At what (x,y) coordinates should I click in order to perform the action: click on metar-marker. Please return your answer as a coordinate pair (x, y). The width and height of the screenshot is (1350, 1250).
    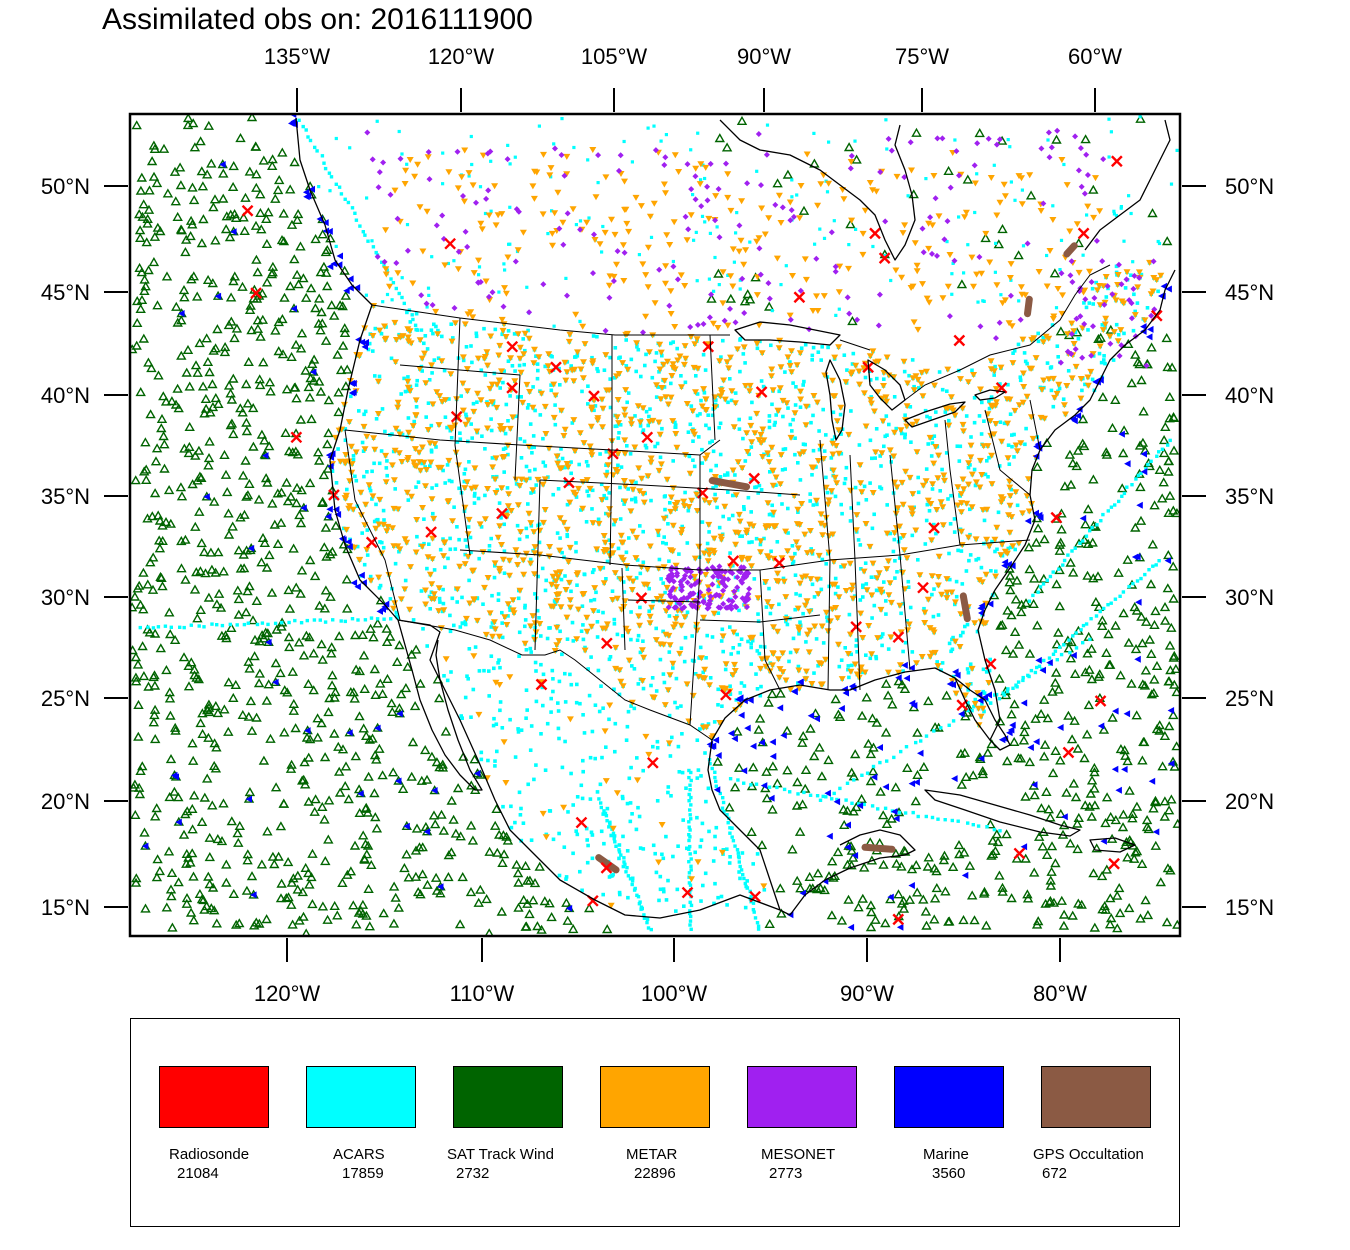
    Looking at the image, I should click on (488, 405).